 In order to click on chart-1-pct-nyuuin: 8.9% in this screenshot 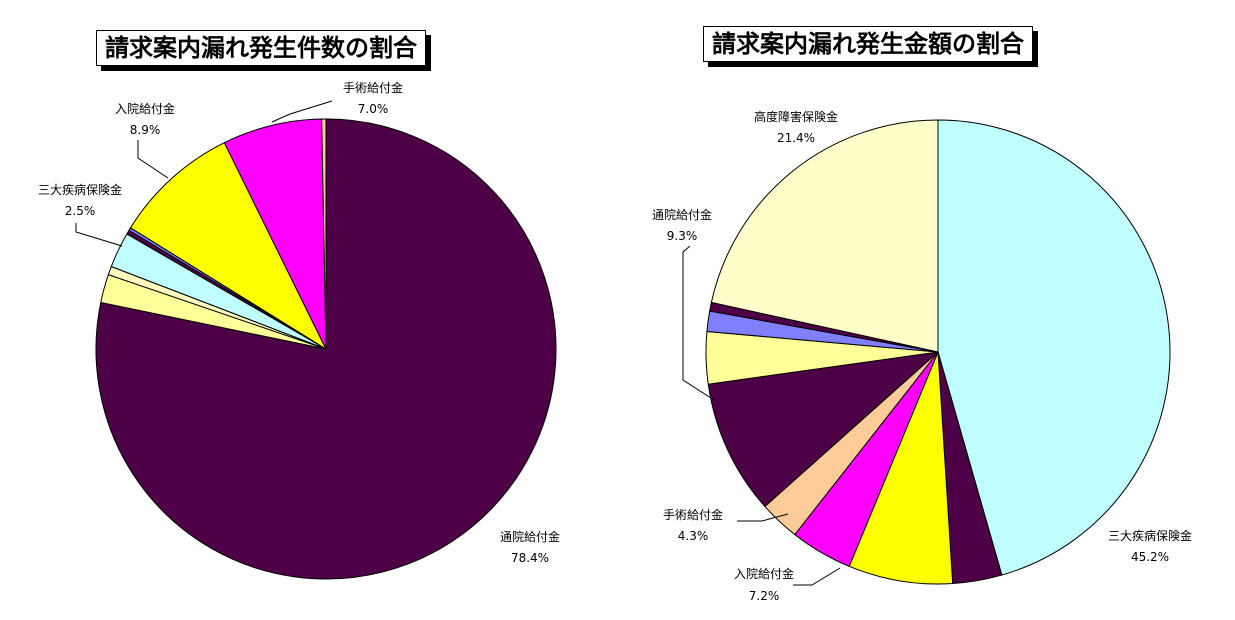, I will do `click(145, 130)`.